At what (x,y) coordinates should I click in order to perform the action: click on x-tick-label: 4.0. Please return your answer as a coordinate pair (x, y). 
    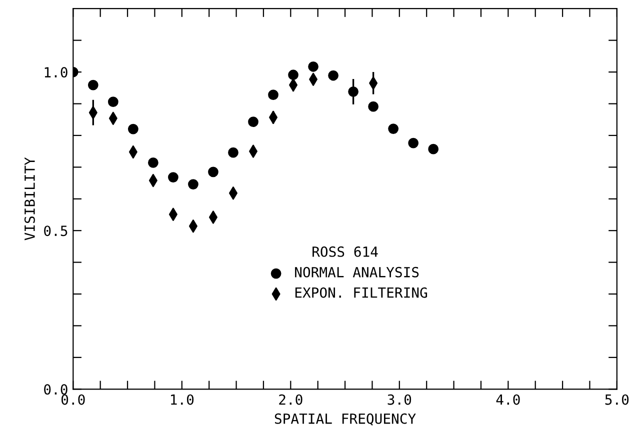
    Looking at the image, I should click on (508, 399).